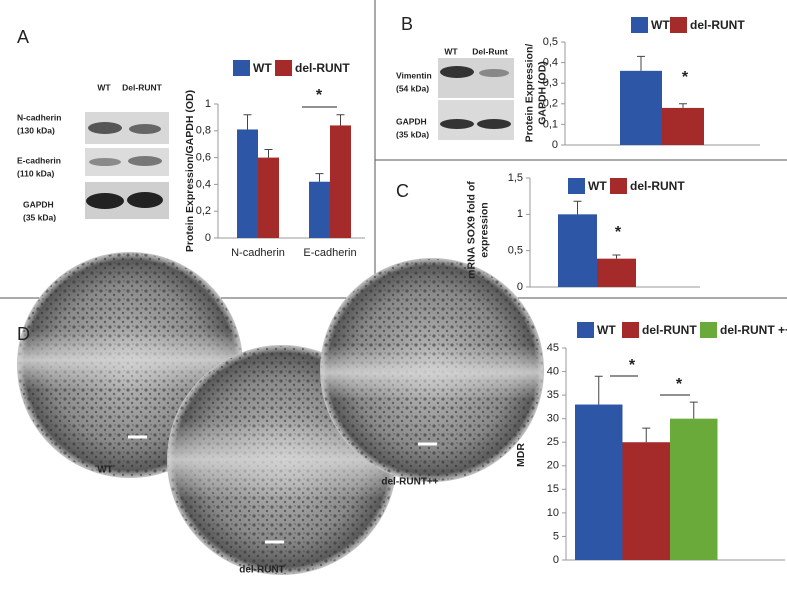 The width and height of the screenshot is (787, 590). What do you see at coordinates (550, 124) in the screenshot?
I see `y-tick-label: 0,1` at bounding box center [550, 124].